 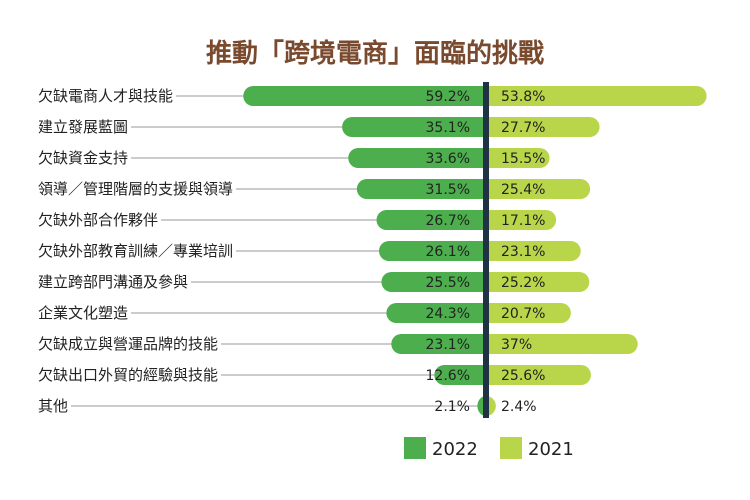 I want to click on legend-label-2021: 2021, so click(x=551, y=449).